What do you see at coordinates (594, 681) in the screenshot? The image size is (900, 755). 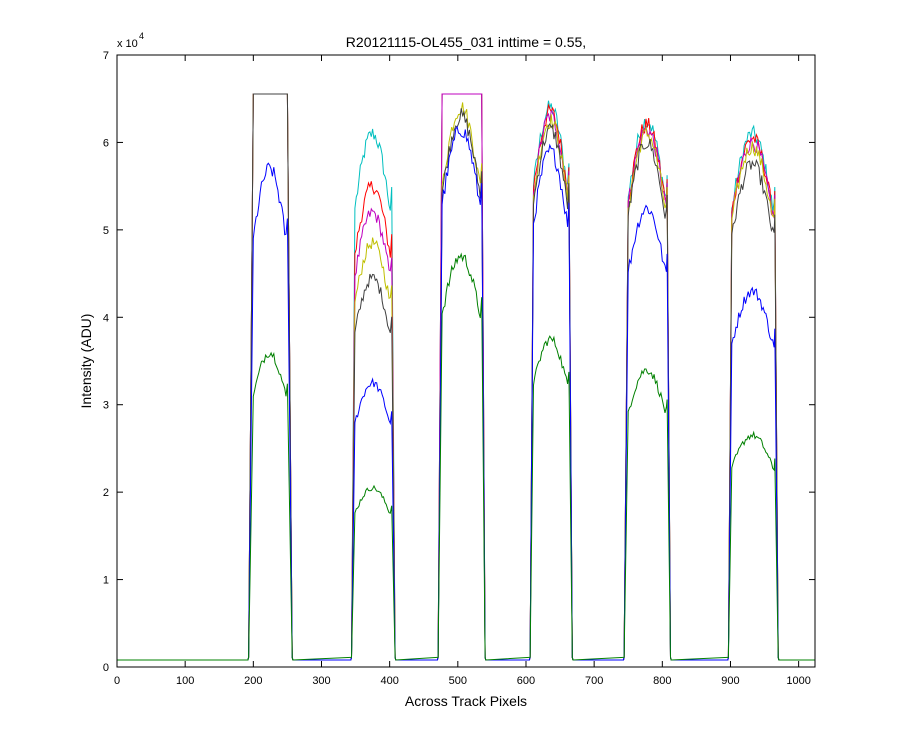 I see `x-tick-label: 700` at bounding box center [594, 681].